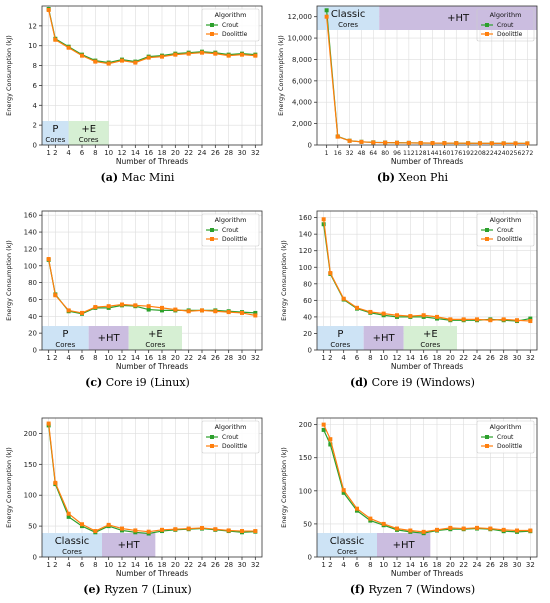 This screenshot has width=550, height=603. Describe the element at coordinates (510, 239) in the screenshot. I see `legend-label-d-1: Doolittle` at that location.